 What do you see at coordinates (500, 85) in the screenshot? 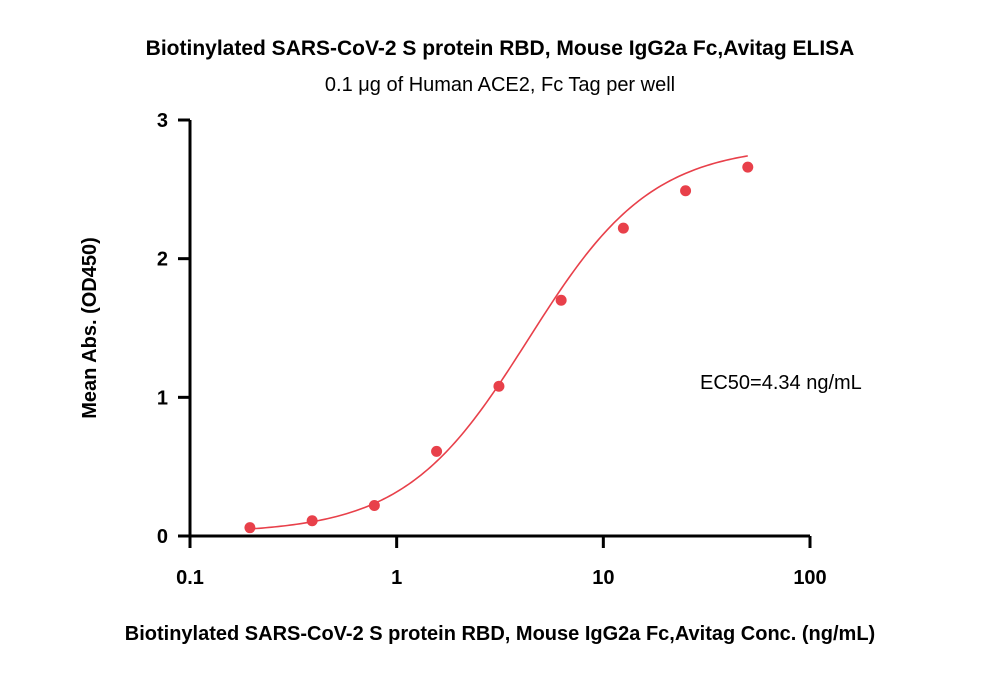
I see `chart-subtitle: 0.1 μg of Human ACE2, Fc Tag per well` at bounding box center [500, 85].